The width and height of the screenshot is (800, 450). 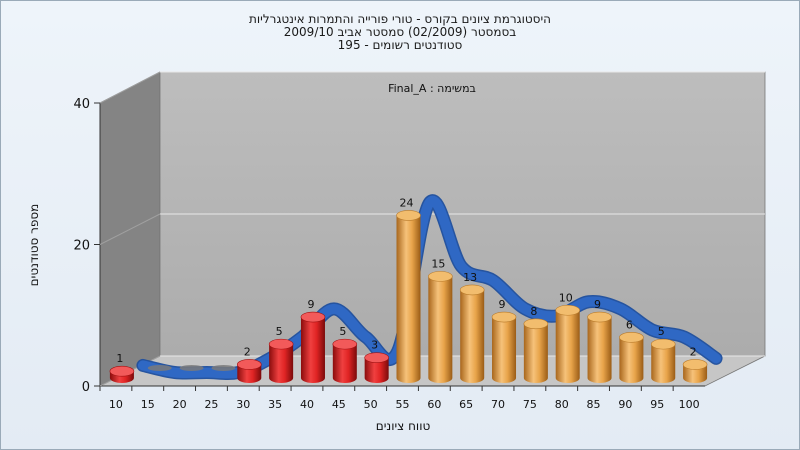 I want to click on y-tick-label: 40, so click(x=81, y=104).